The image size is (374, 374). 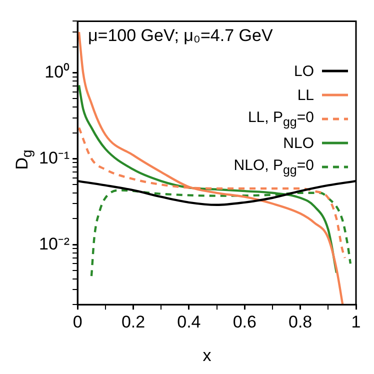 What do you see at coordinates (356, 322) in the screenshot?
I see `x-tick-label: 1` at bounding box center [356, 322].